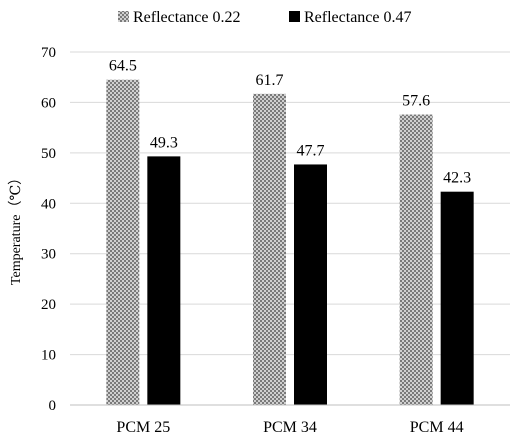  I want to click on y-axis-ticks: 0 10 20 30 40 50 60 70, so click(48, 229).